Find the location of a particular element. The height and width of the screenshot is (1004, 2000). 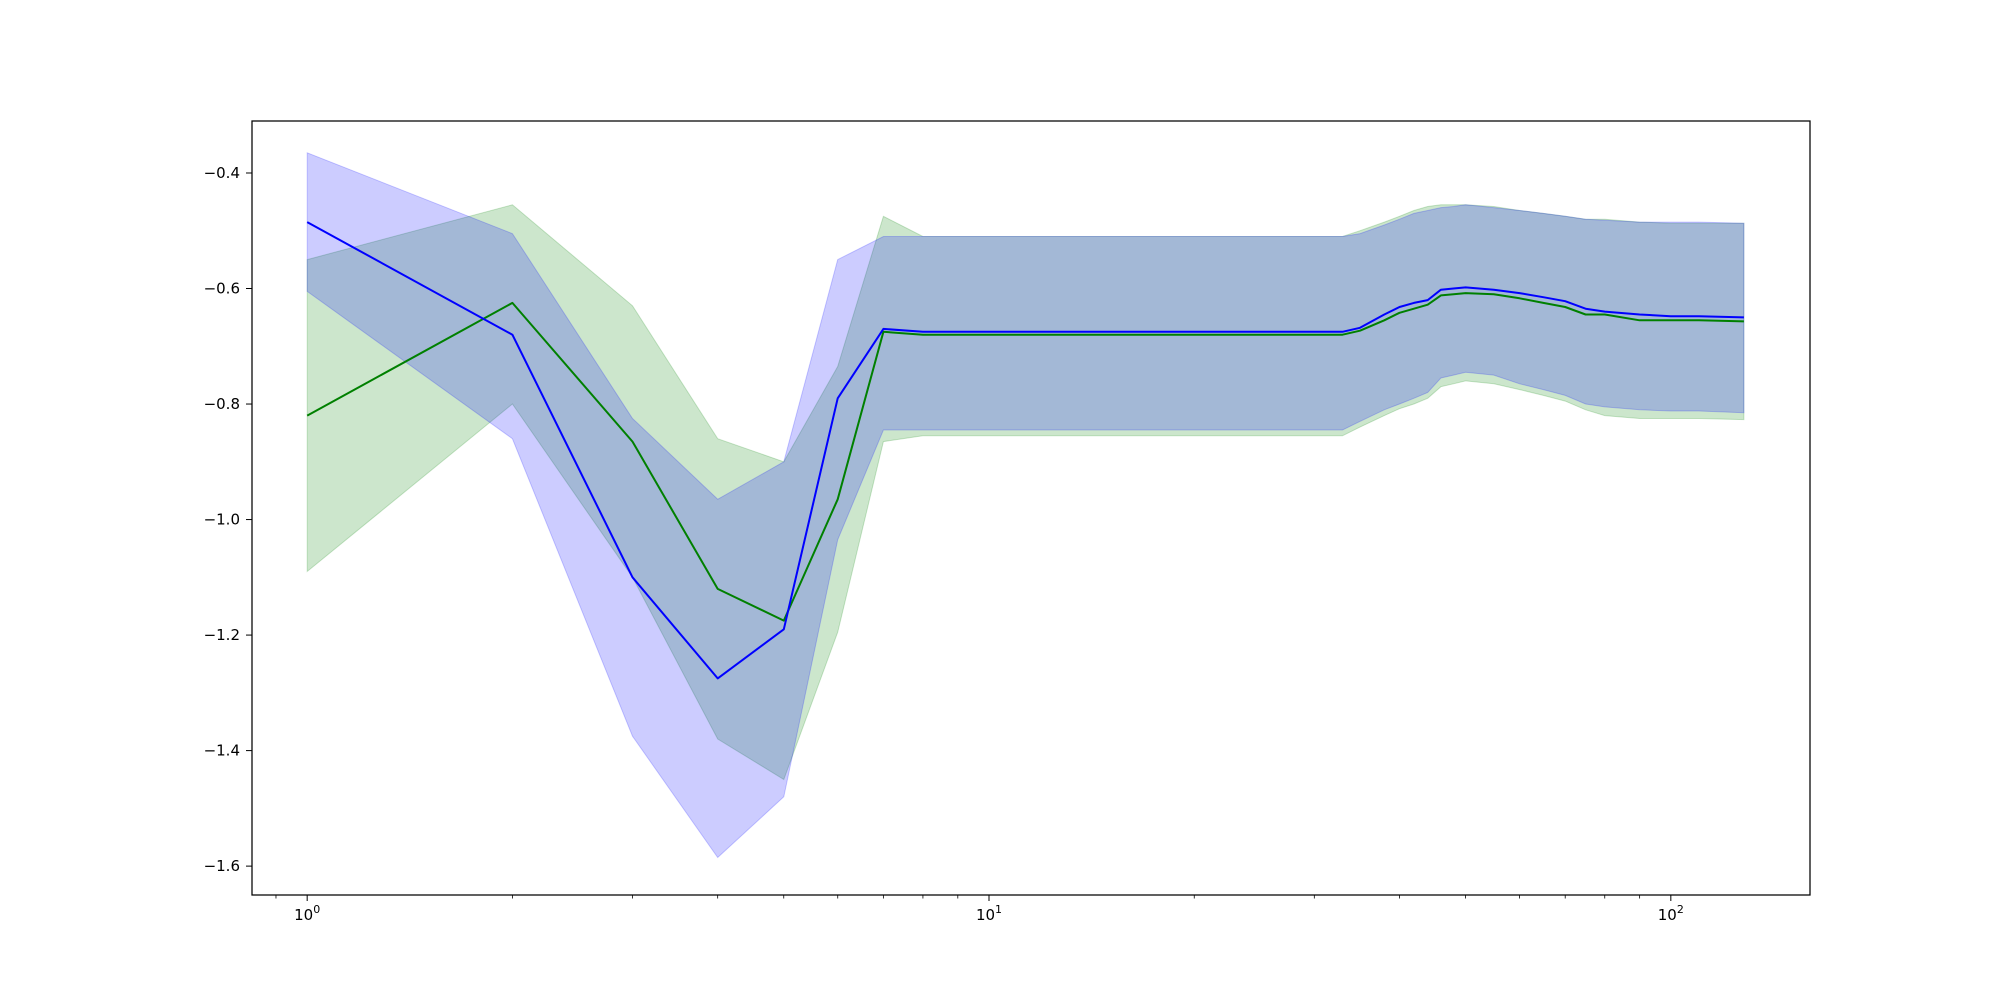

y-axis: −0.4 −0.6 −0.8 −1.0 −1.2 −1.4 −1.6 is located at coordinates (228, 519).